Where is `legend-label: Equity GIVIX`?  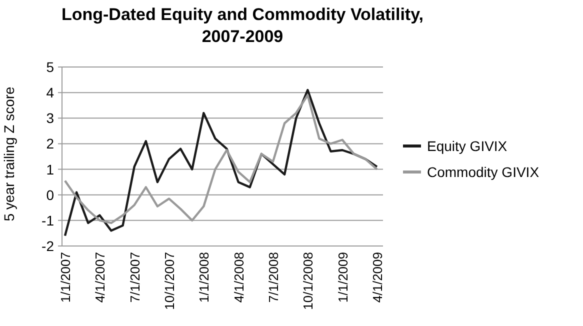
legend-label: Equity GIVIX is located at coordinates (467, 146).